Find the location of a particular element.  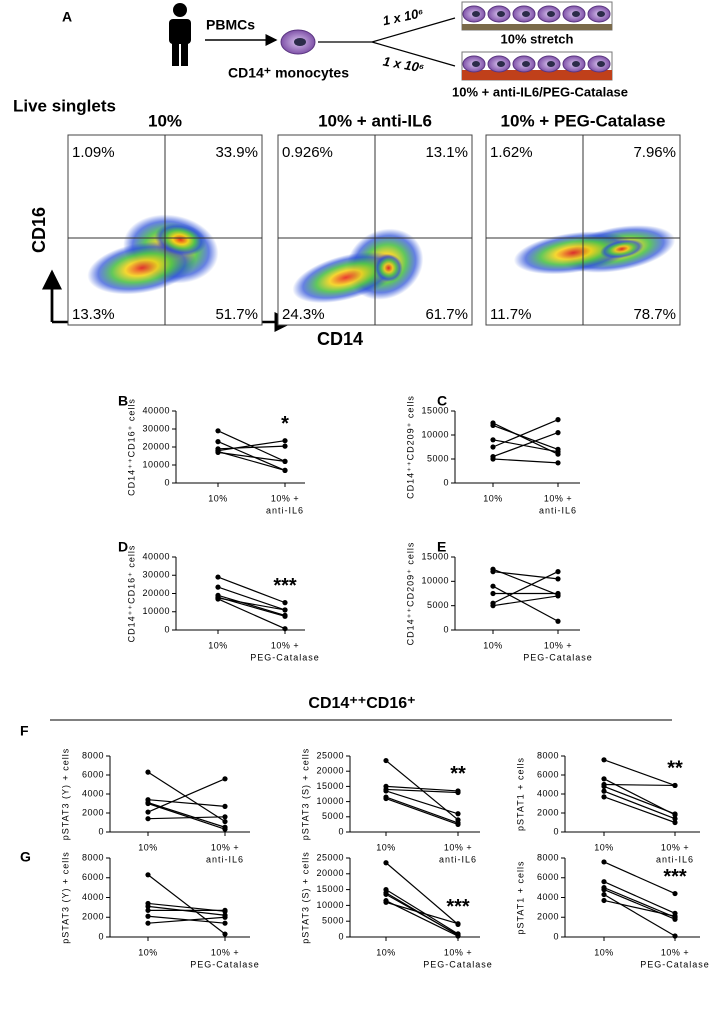

y-tick-label: 4000 is located at coordinates (93, 793).